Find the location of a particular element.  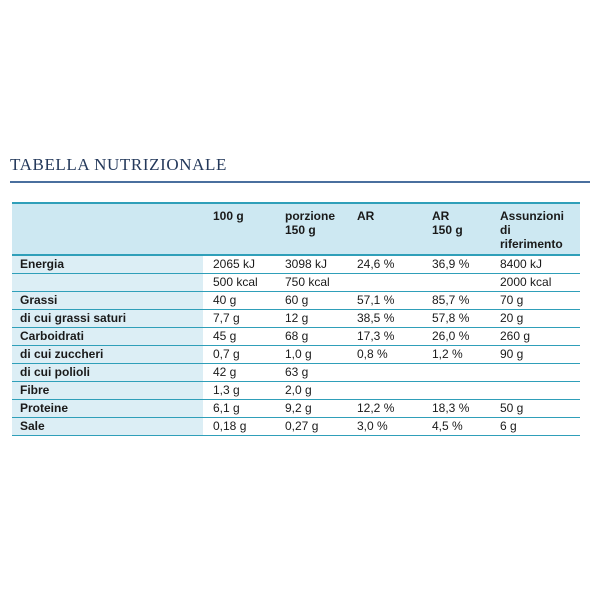

table-row: di cui polioli 42 g 63 g is located at coordinates (296, 372).